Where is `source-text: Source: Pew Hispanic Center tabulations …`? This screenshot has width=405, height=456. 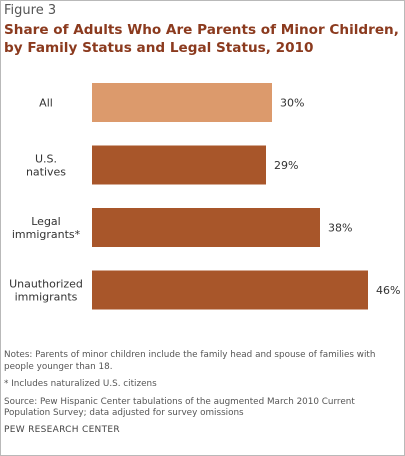
source-text: Source: Pew Hispanic Center tabulations … is located at coordinates (179, 407).